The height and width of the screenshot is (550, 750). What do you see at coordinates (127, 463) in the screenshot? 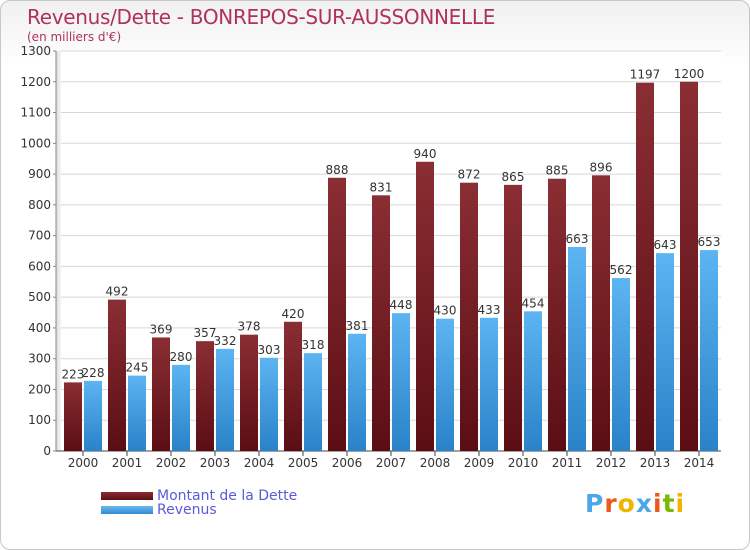
I see `x-tick-label: 2001` at bounding box center [127, 463].